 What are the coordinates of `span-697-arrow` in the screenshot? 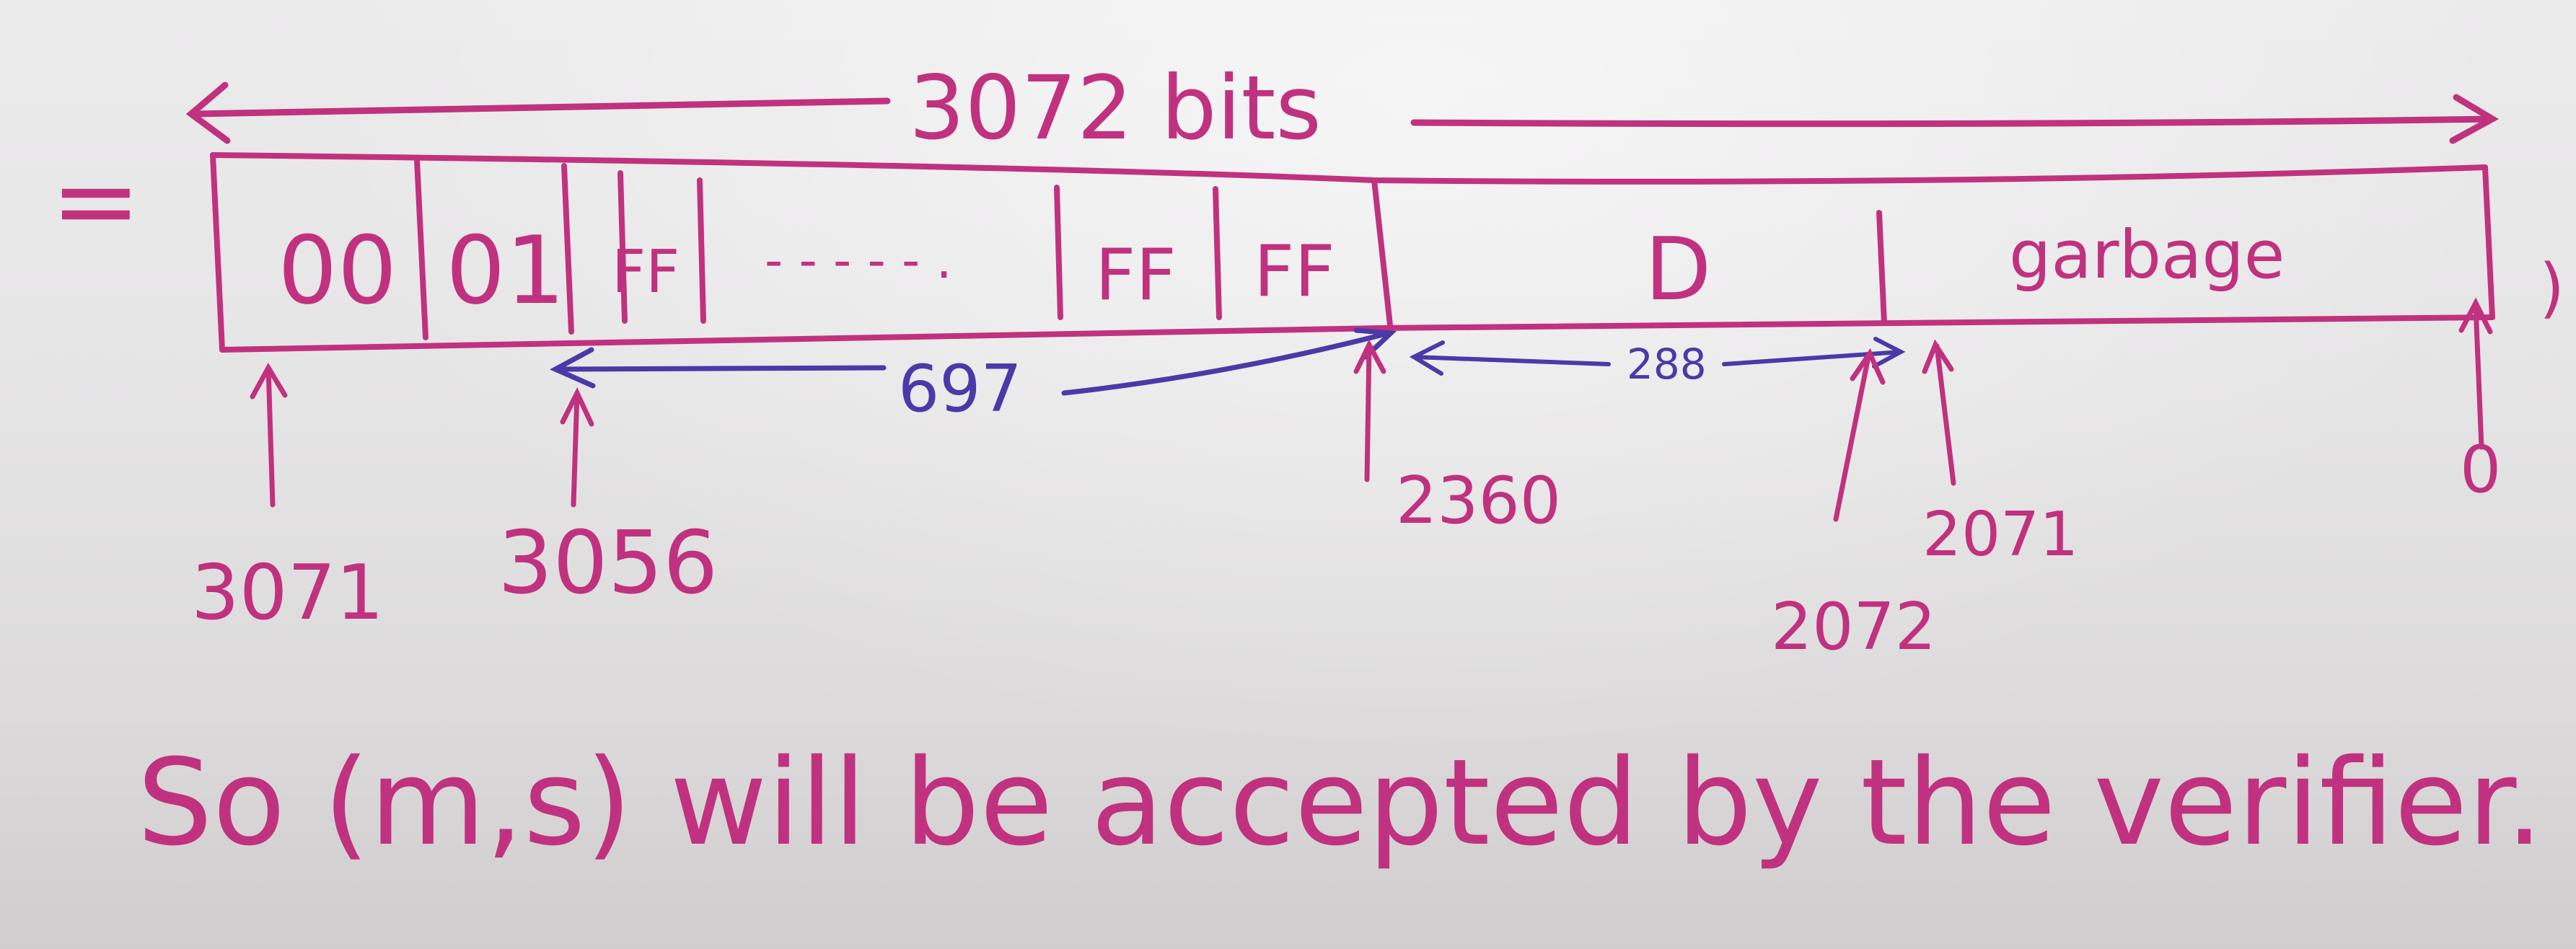 It's located at (973, 361).